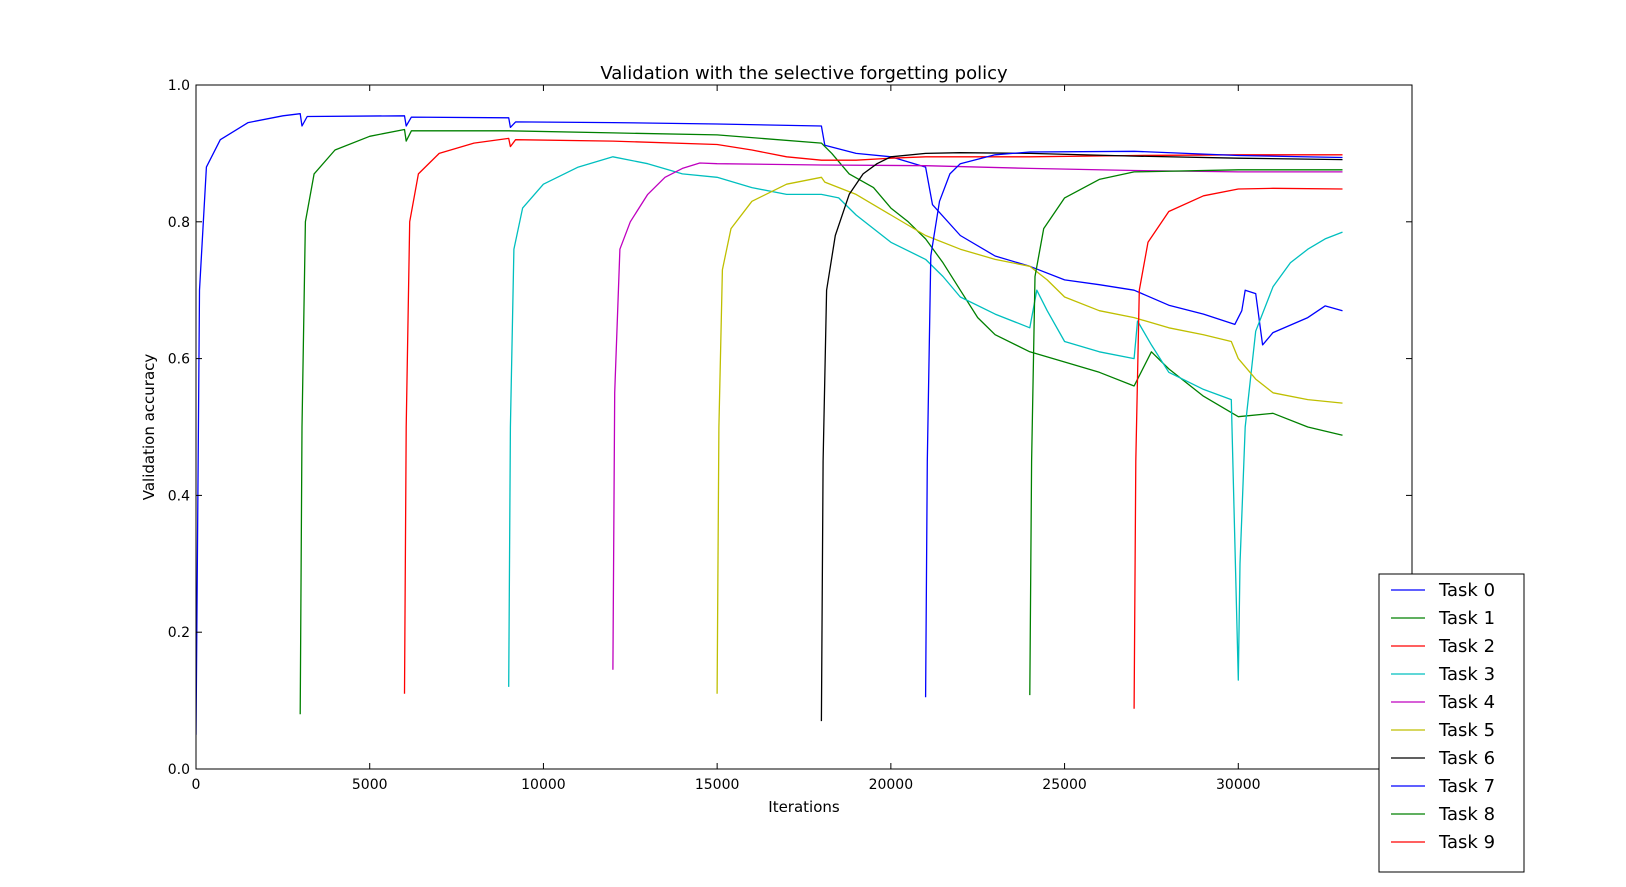 Image resolution: width=1626 pixels, height=887 pixels. Describe the element at coordinates (1466, 646) in the screenshot. I see `legend-label: Task 2` at that location.